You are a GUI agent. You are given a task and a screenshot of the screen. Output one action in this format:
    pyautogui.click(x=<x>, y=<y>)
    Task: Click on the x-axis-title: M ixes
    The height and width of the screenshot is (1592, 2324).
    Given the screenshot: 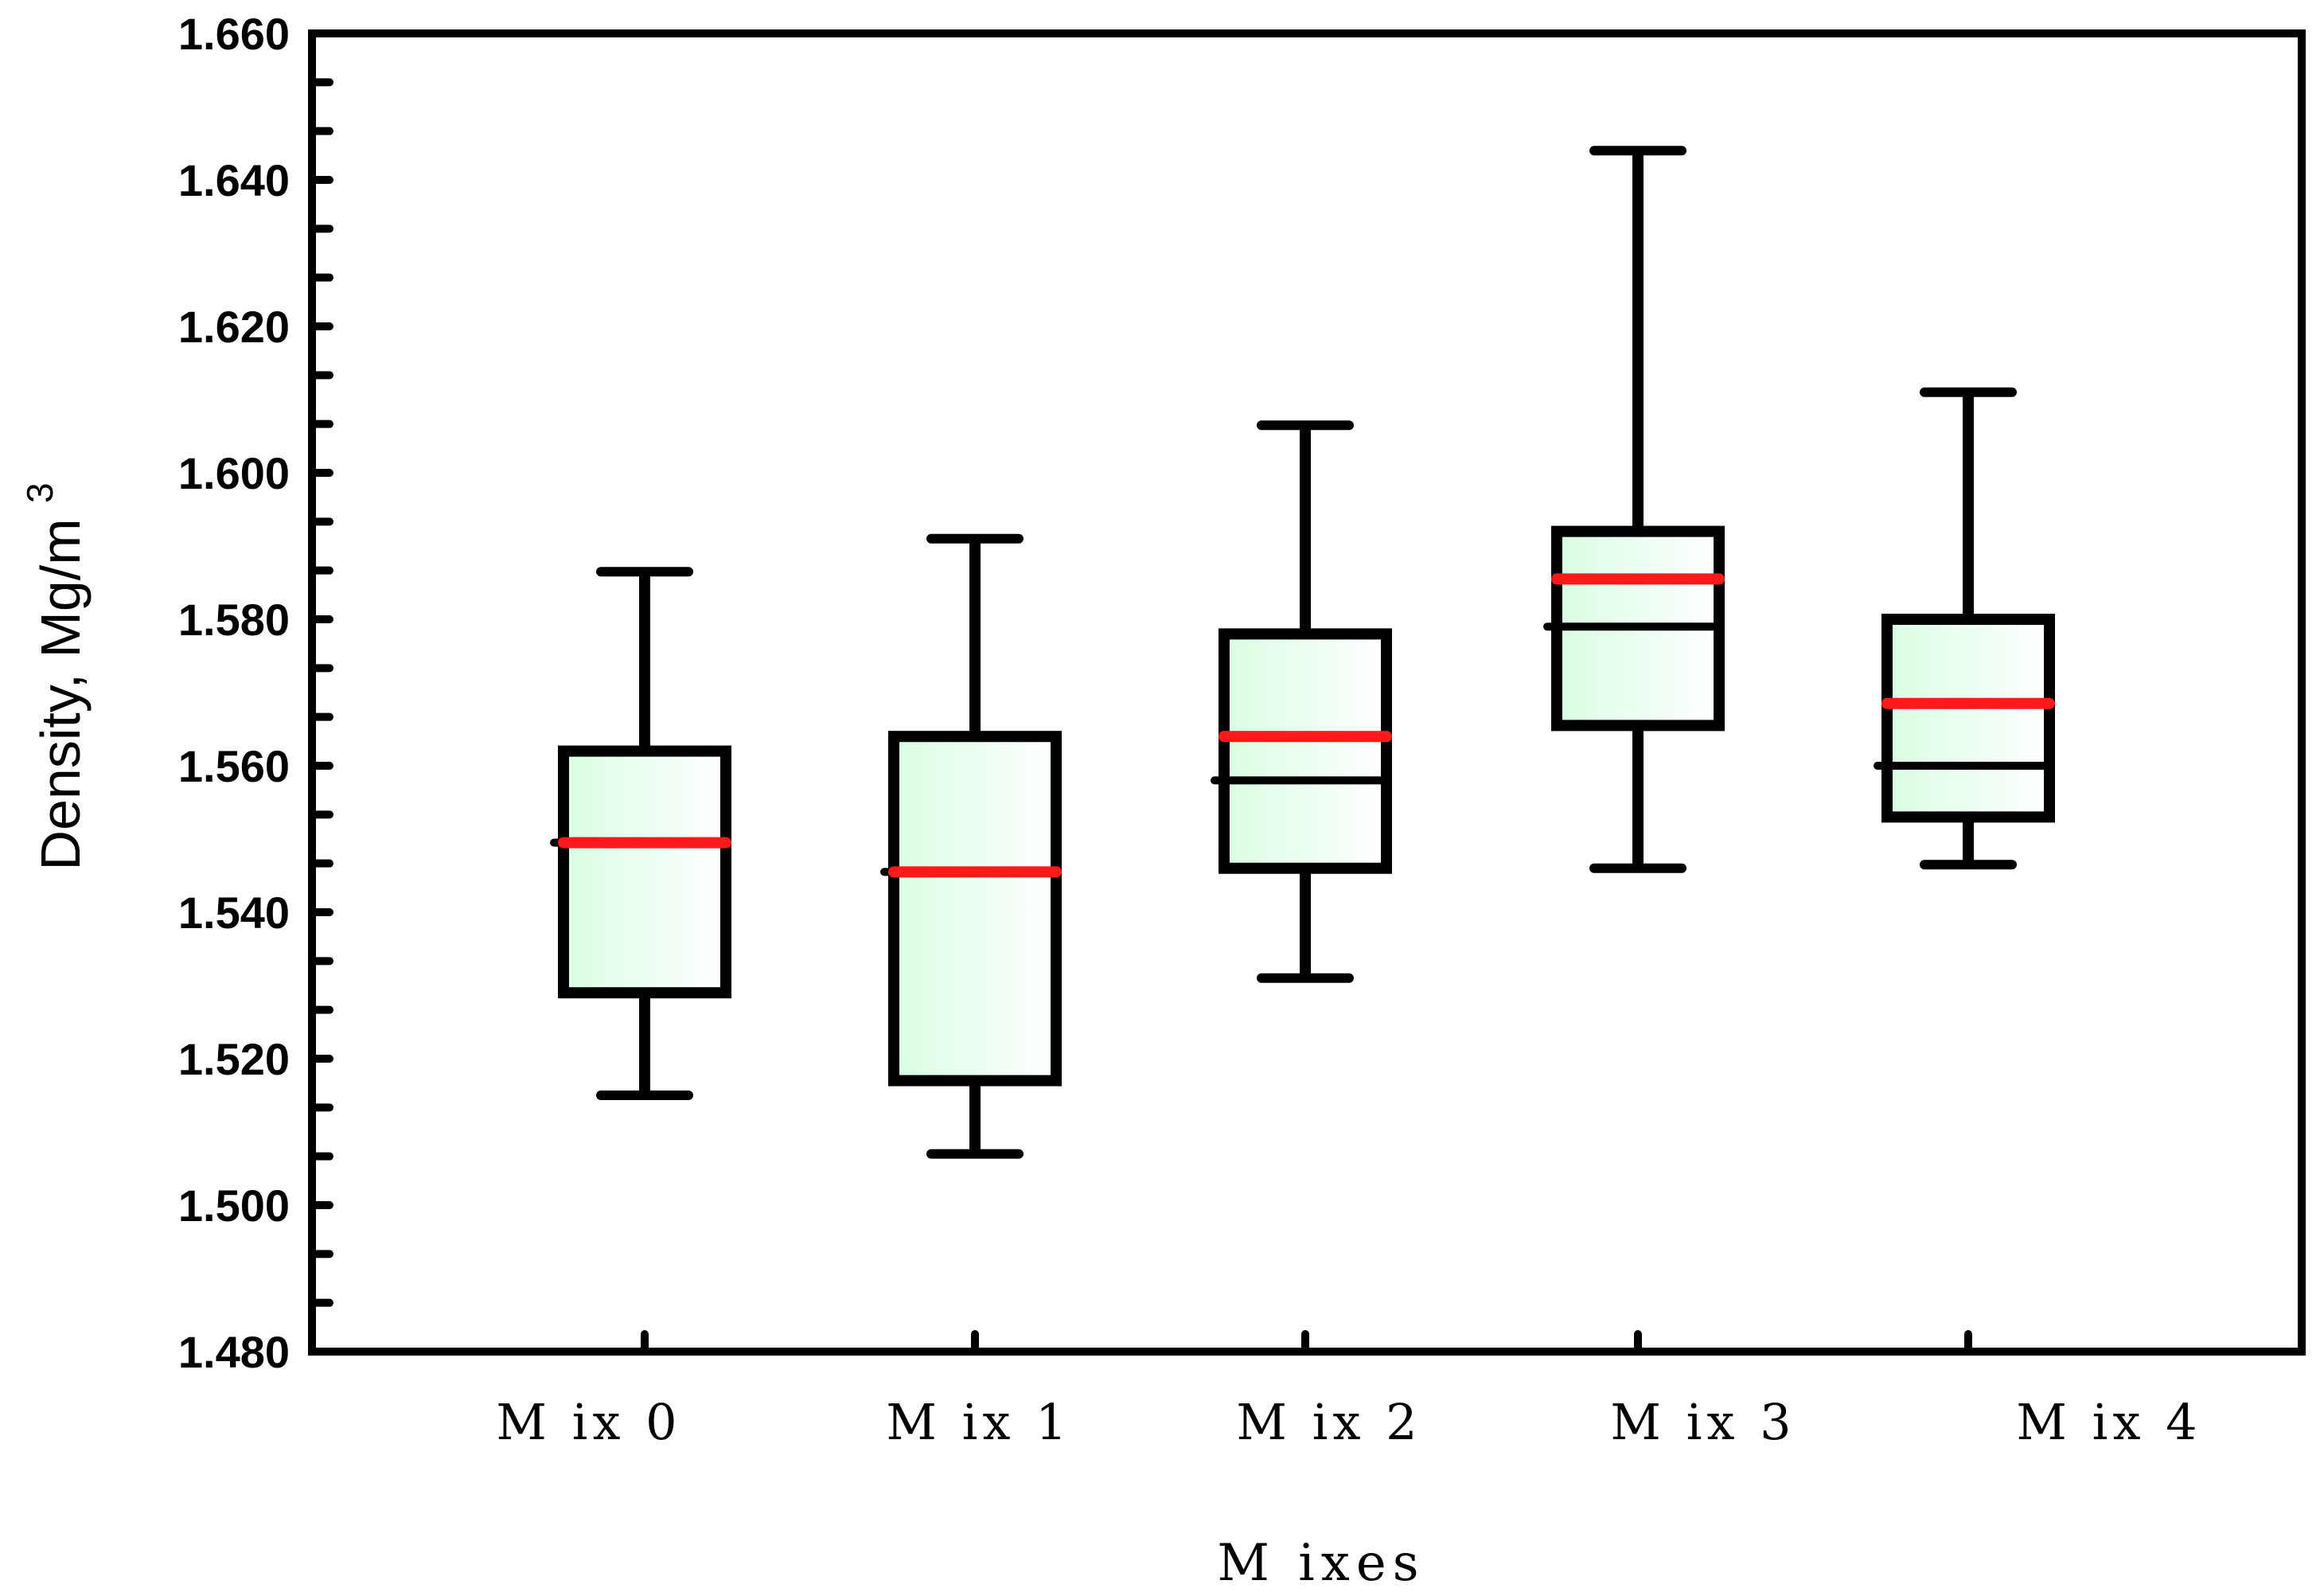 What is the action you would take?
    pyautogui.click(x=1321, y=1563)
    